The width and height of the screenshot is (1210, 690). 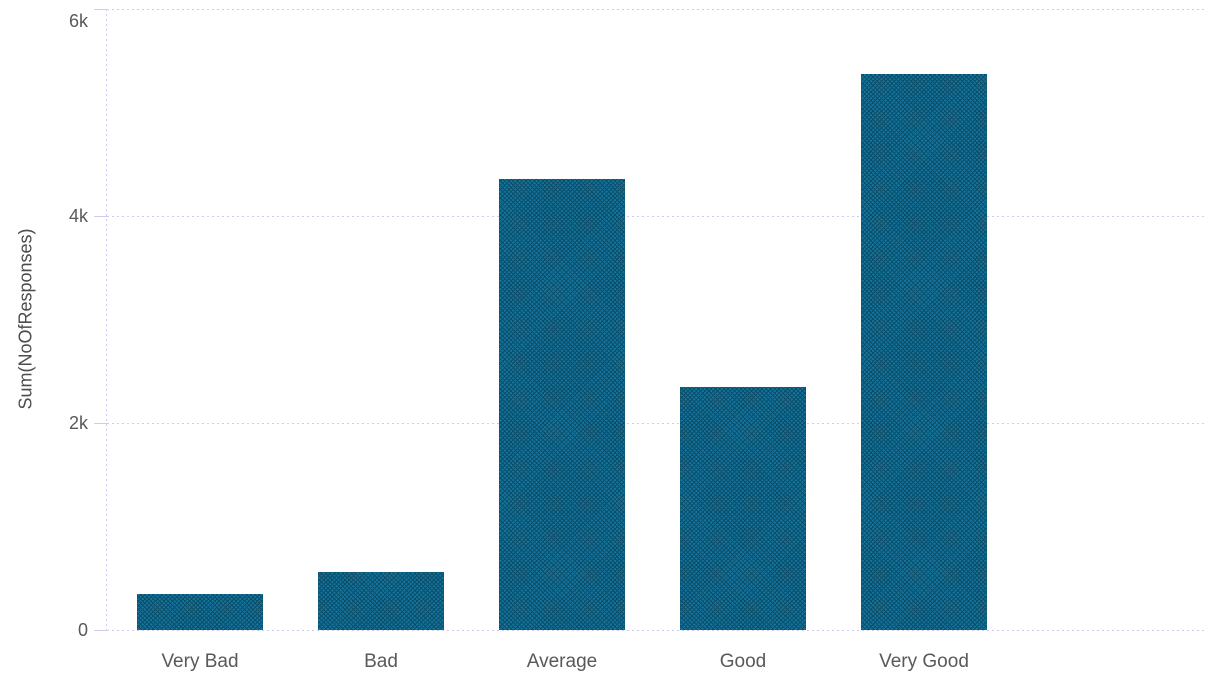 I want to click on gridline-4k, so click(x=656, y=216).